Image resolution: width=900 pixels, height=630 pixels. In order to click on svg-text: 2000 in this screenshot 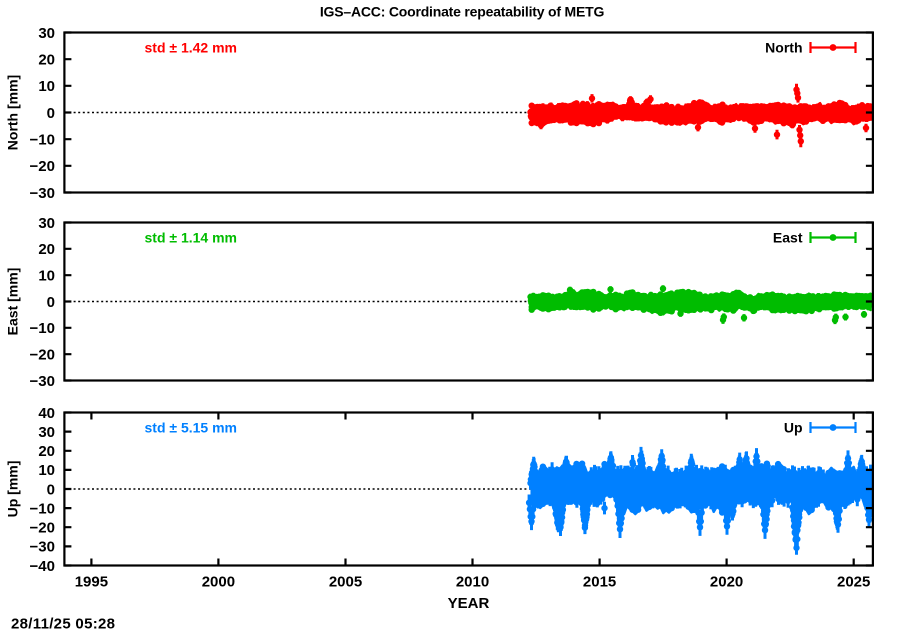, I will do `click(218, 581)`.